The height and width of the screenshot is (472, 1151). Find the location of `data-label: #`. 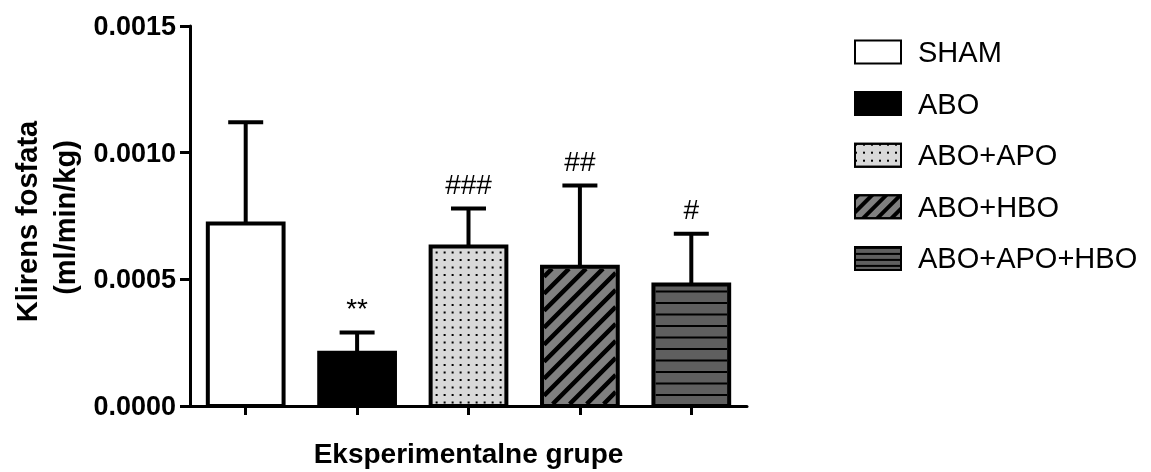

data-label: # is located at coordinates (691, 210).